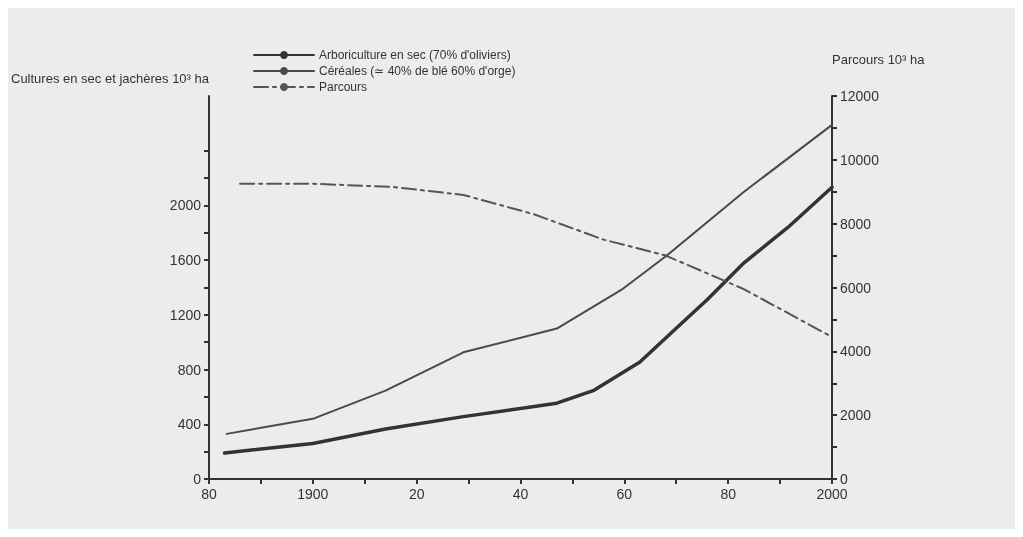 The image size is (1023, 537). Describe the element at coordinates (185, 260) in the screenshot. I see `y-tick-label: 1600` at that location.